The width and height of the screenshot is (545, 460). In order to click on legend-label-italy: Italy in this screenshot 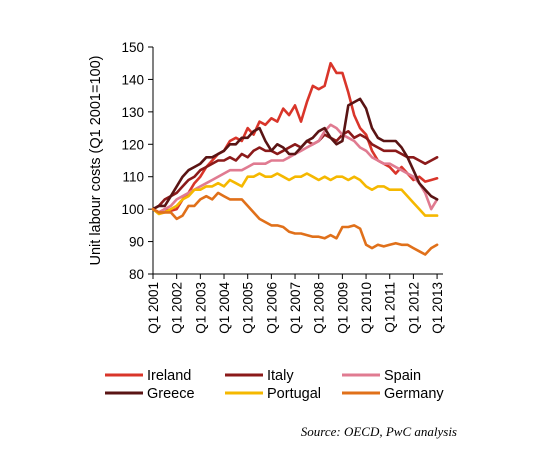, I will do `click(280, 376)`.